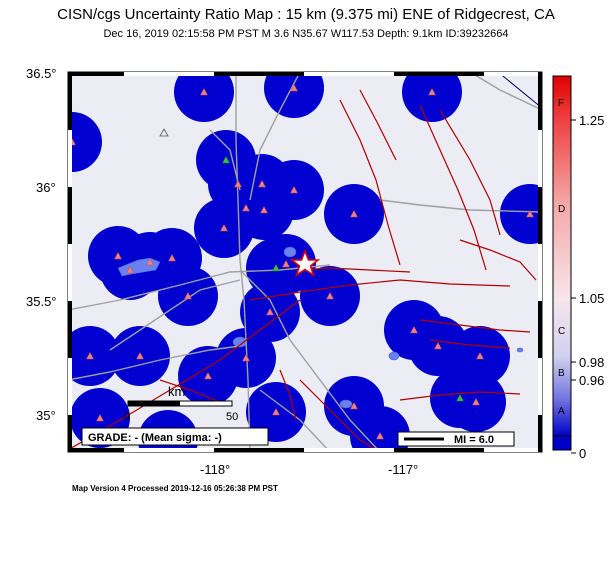 The image size is (612, 580). I want to click on lat-label-36: 36°, so click(46, 187).